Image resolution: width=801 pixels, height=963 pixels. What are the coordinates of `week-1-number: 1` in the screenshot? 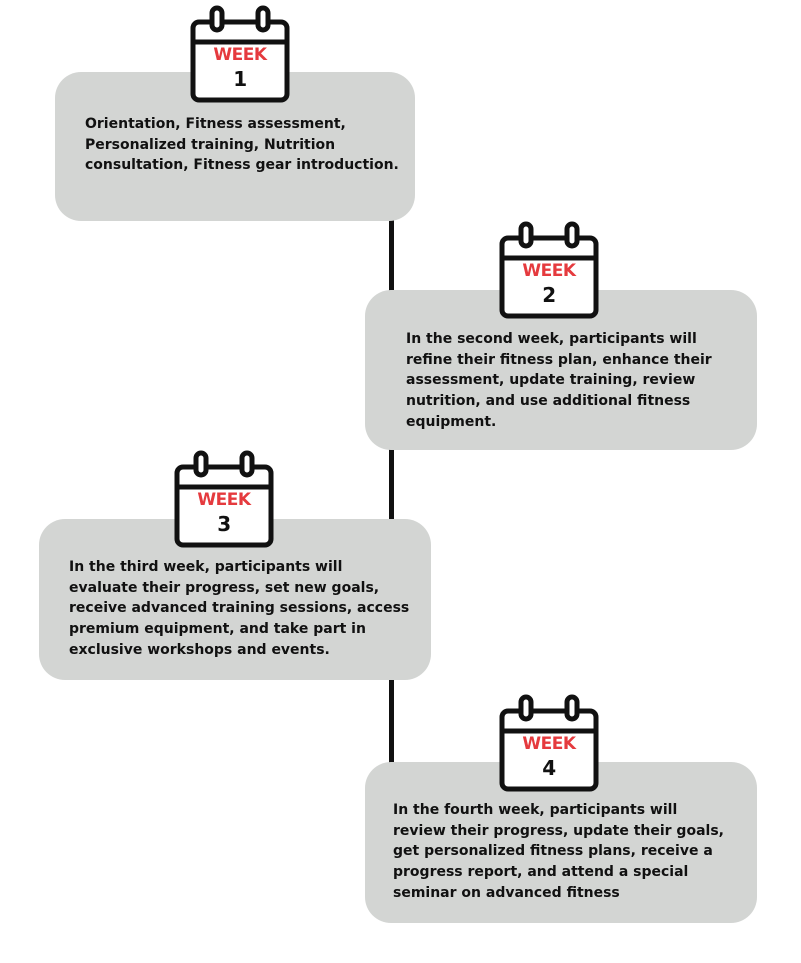 It's located at (240, 79).